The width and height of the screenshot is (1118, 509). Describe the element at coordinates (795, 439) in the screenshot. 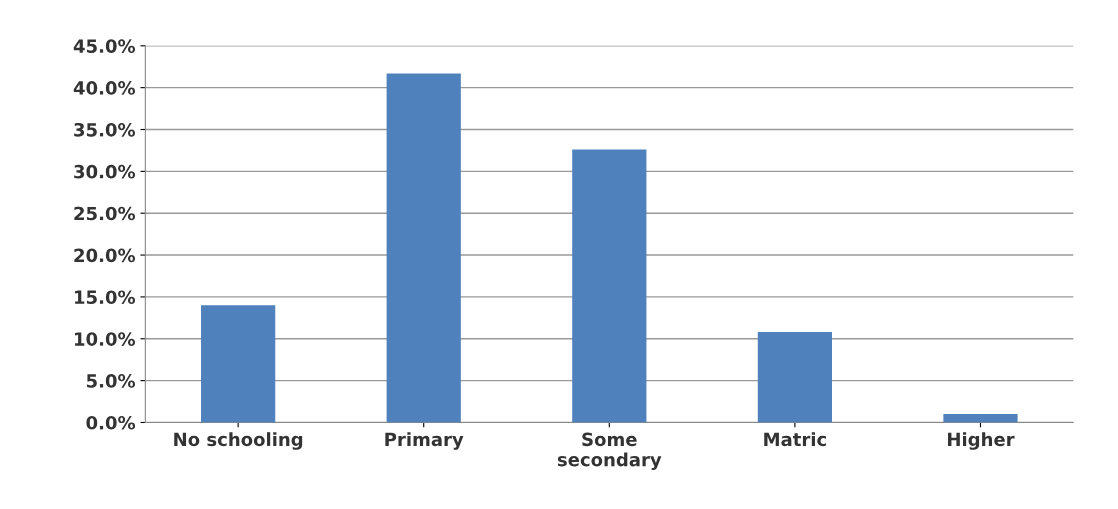

I see `x-tick-label: Matric` at that location.